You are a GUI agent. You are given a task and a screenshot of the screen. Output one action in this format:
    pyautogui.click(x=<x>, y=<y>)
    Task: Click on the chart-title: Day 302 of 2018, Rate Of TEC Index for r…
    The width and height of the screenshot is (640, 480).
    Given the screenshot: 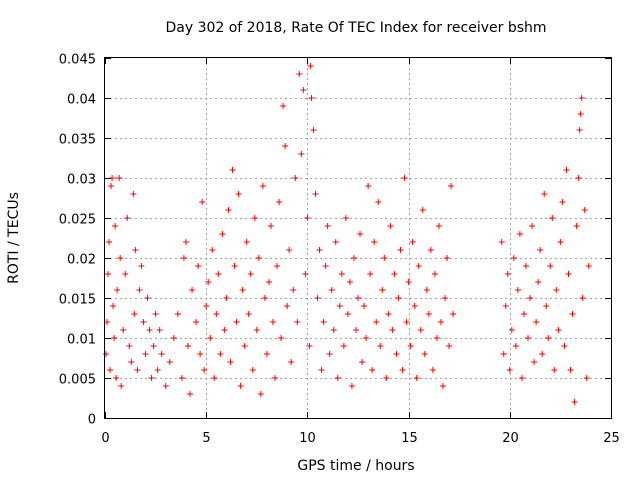 What is the action you would take?
    pyautogui.click(x=355, y=28)
    